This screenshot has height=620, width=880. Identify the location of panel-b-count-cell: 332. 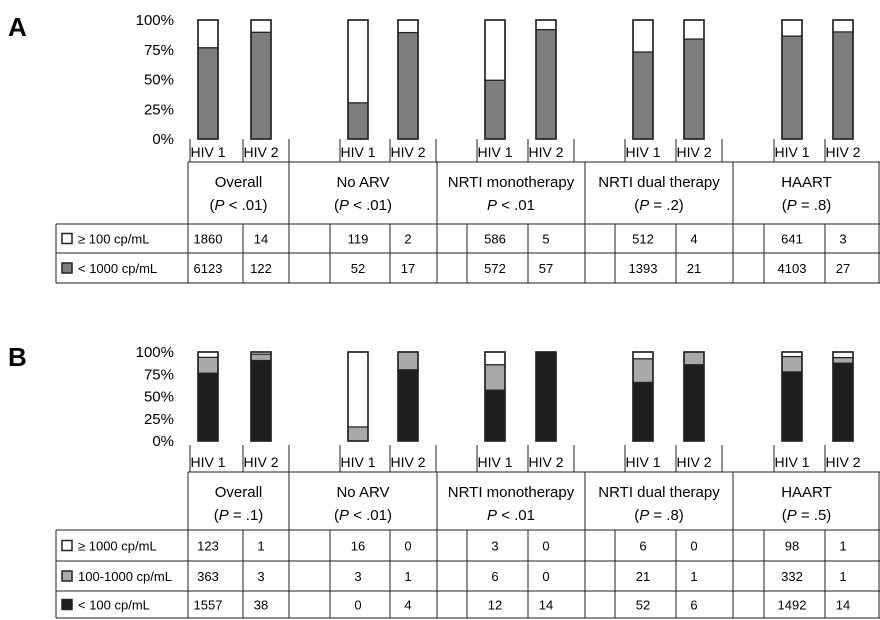
(792, 576).